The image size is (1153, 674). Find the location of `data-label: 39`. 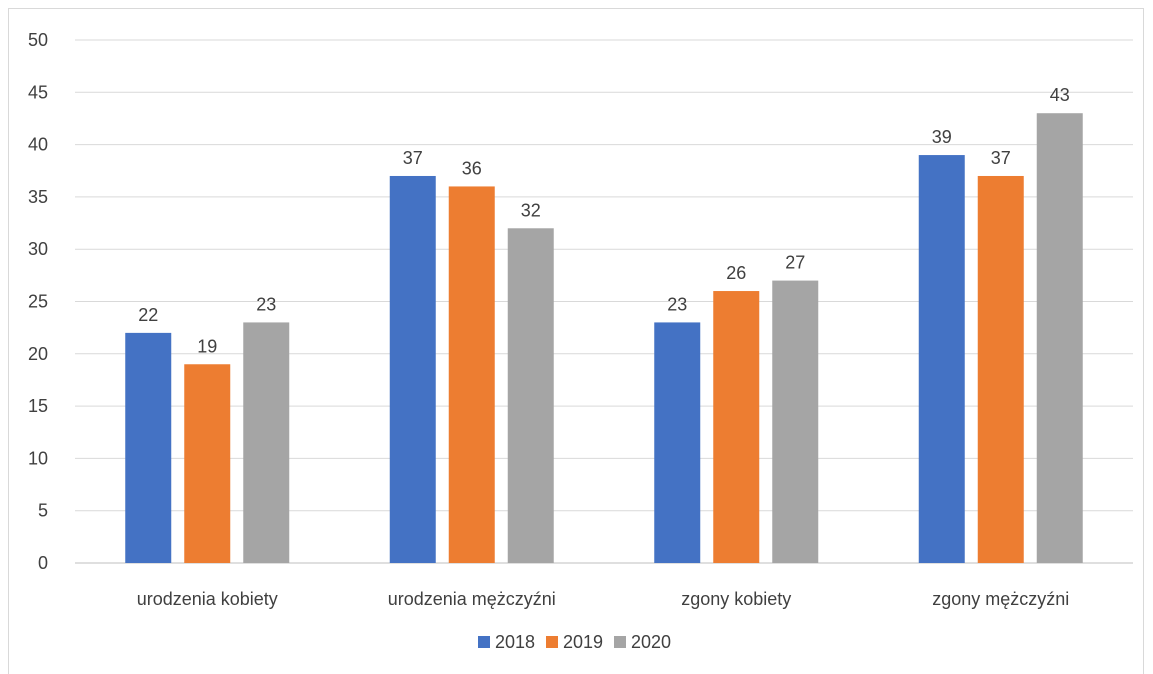

data-label: 39 is located at coordinates (942, 137).